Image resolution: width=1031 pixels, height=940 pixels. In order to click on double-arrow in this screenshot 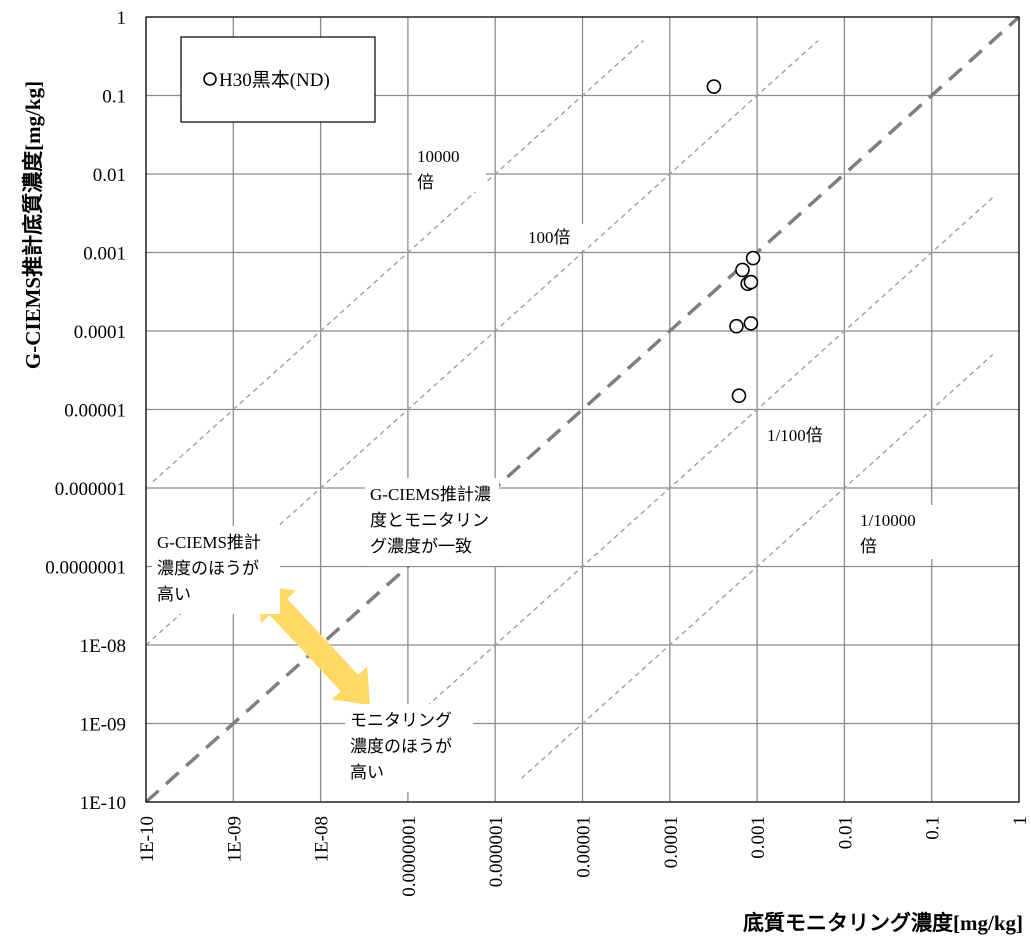, I will do `click(314, 645)`.